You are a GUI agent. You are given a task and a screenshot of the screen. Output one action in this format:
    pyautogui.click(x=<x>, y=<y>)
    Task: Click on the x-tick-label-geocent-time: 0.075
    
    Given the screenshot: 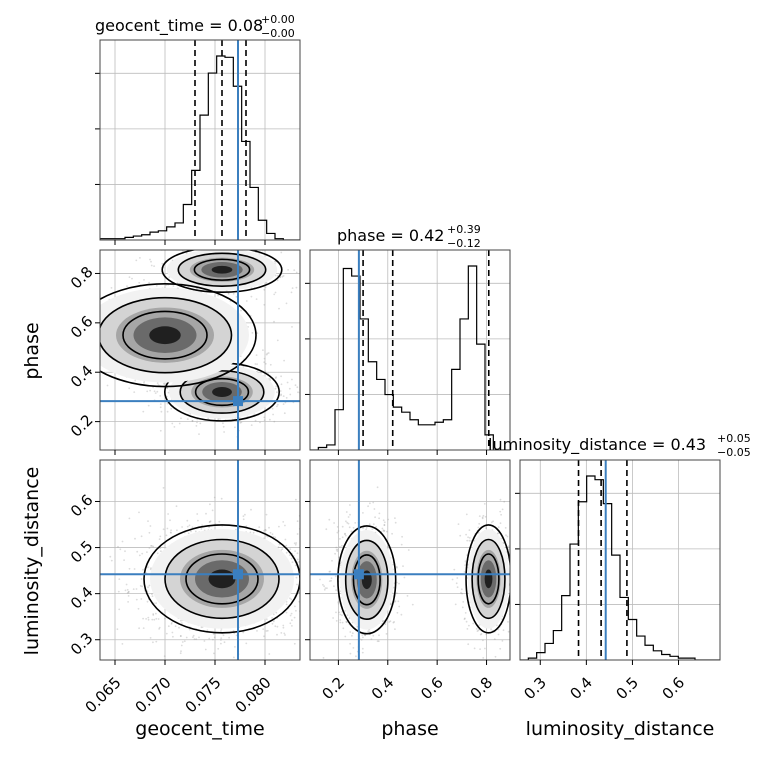 What is the action you would take?
    pyautogui.click(x=203, y=694)
    